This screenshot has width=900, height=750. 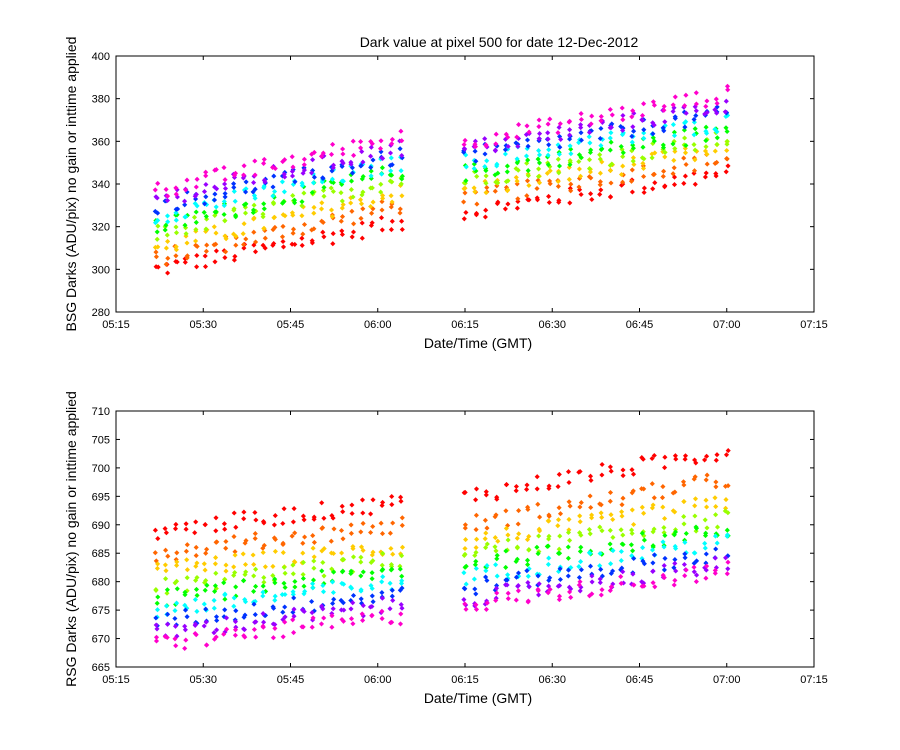 I want to click on y-tick-label: 700, so click(x=101, y=469).